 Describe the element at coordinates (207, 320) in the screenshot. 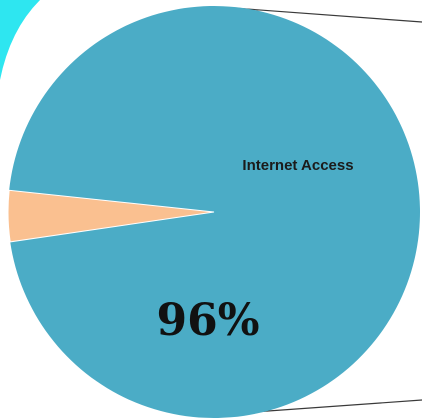

I see `slice-percent-label: 96%` at that location.